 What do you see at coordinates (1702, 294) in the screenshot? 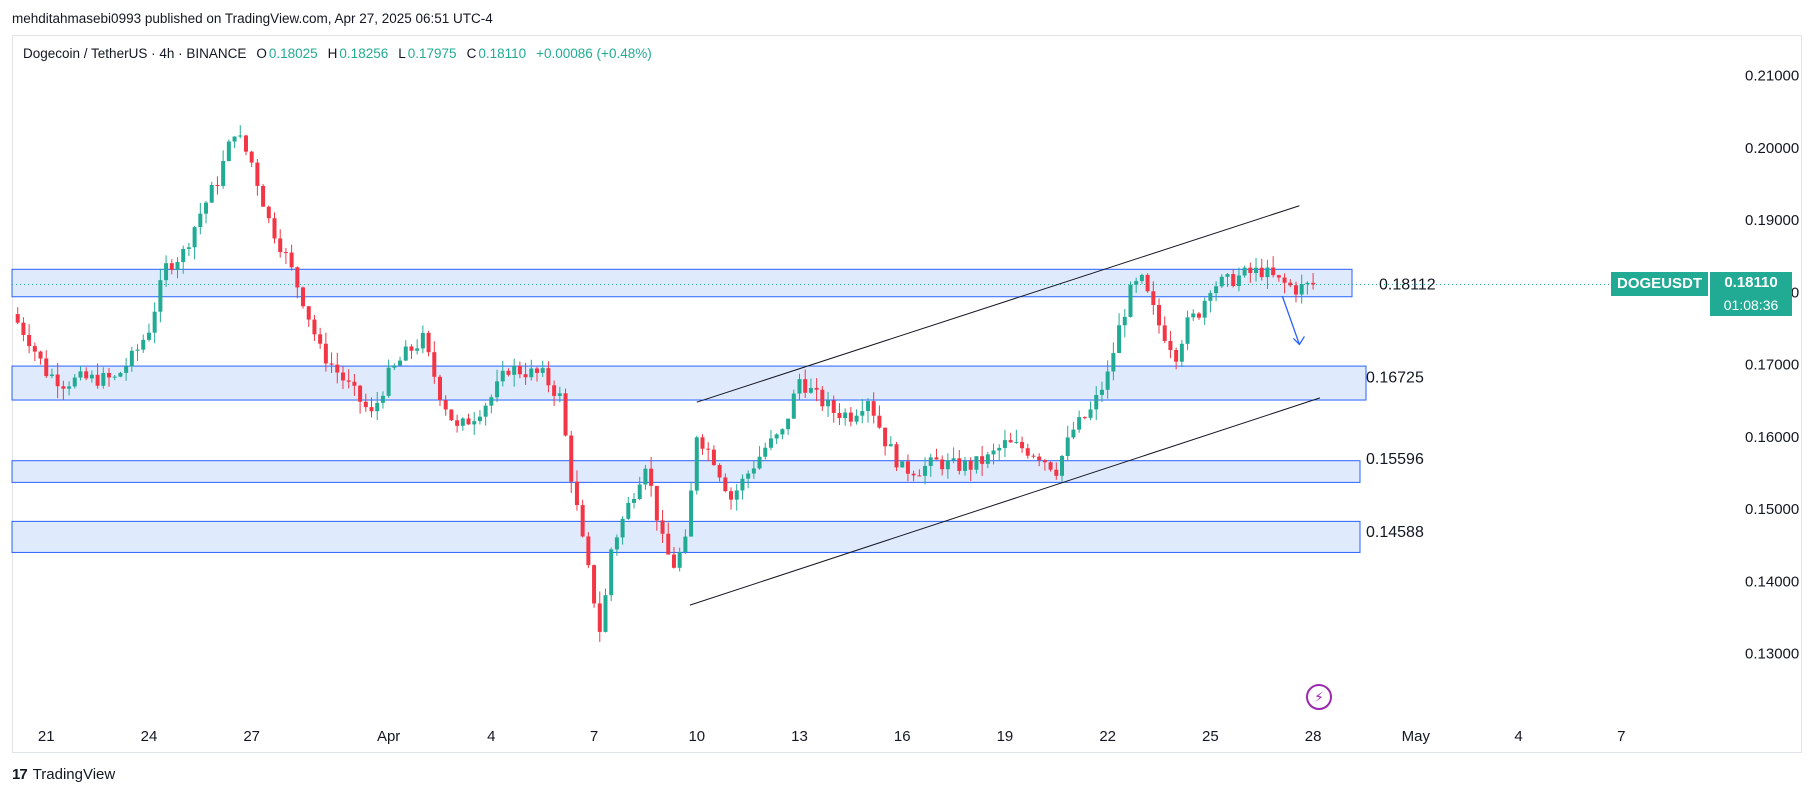
I see `last-price-tag: DOGEUSDT 0.18110 01:08:36` at bounding box center [1702, 294].